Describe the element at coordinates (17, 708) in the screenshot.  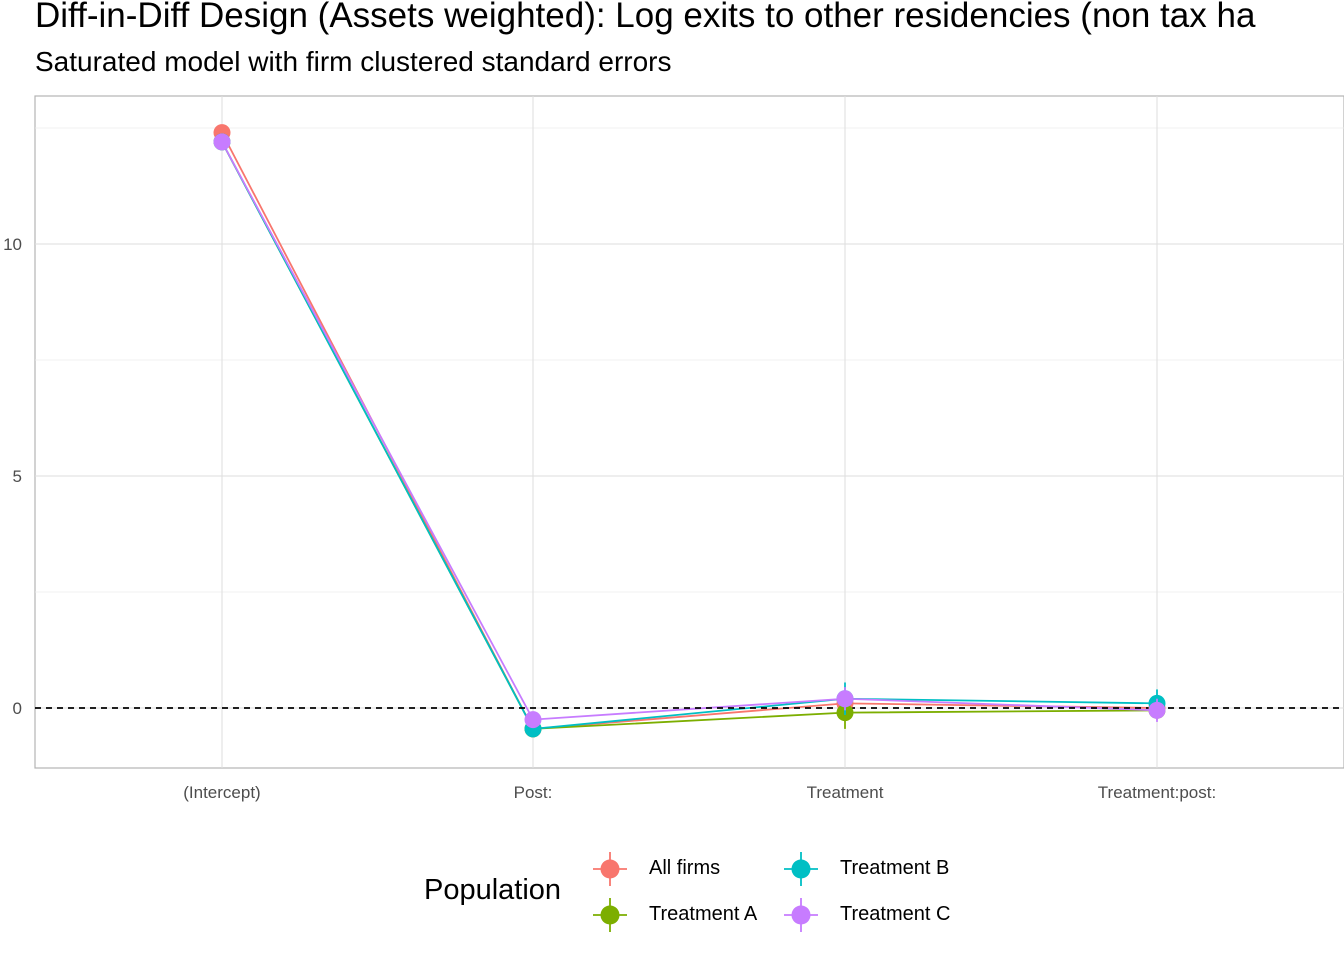
I see `y-tick-label: 0` at that location.